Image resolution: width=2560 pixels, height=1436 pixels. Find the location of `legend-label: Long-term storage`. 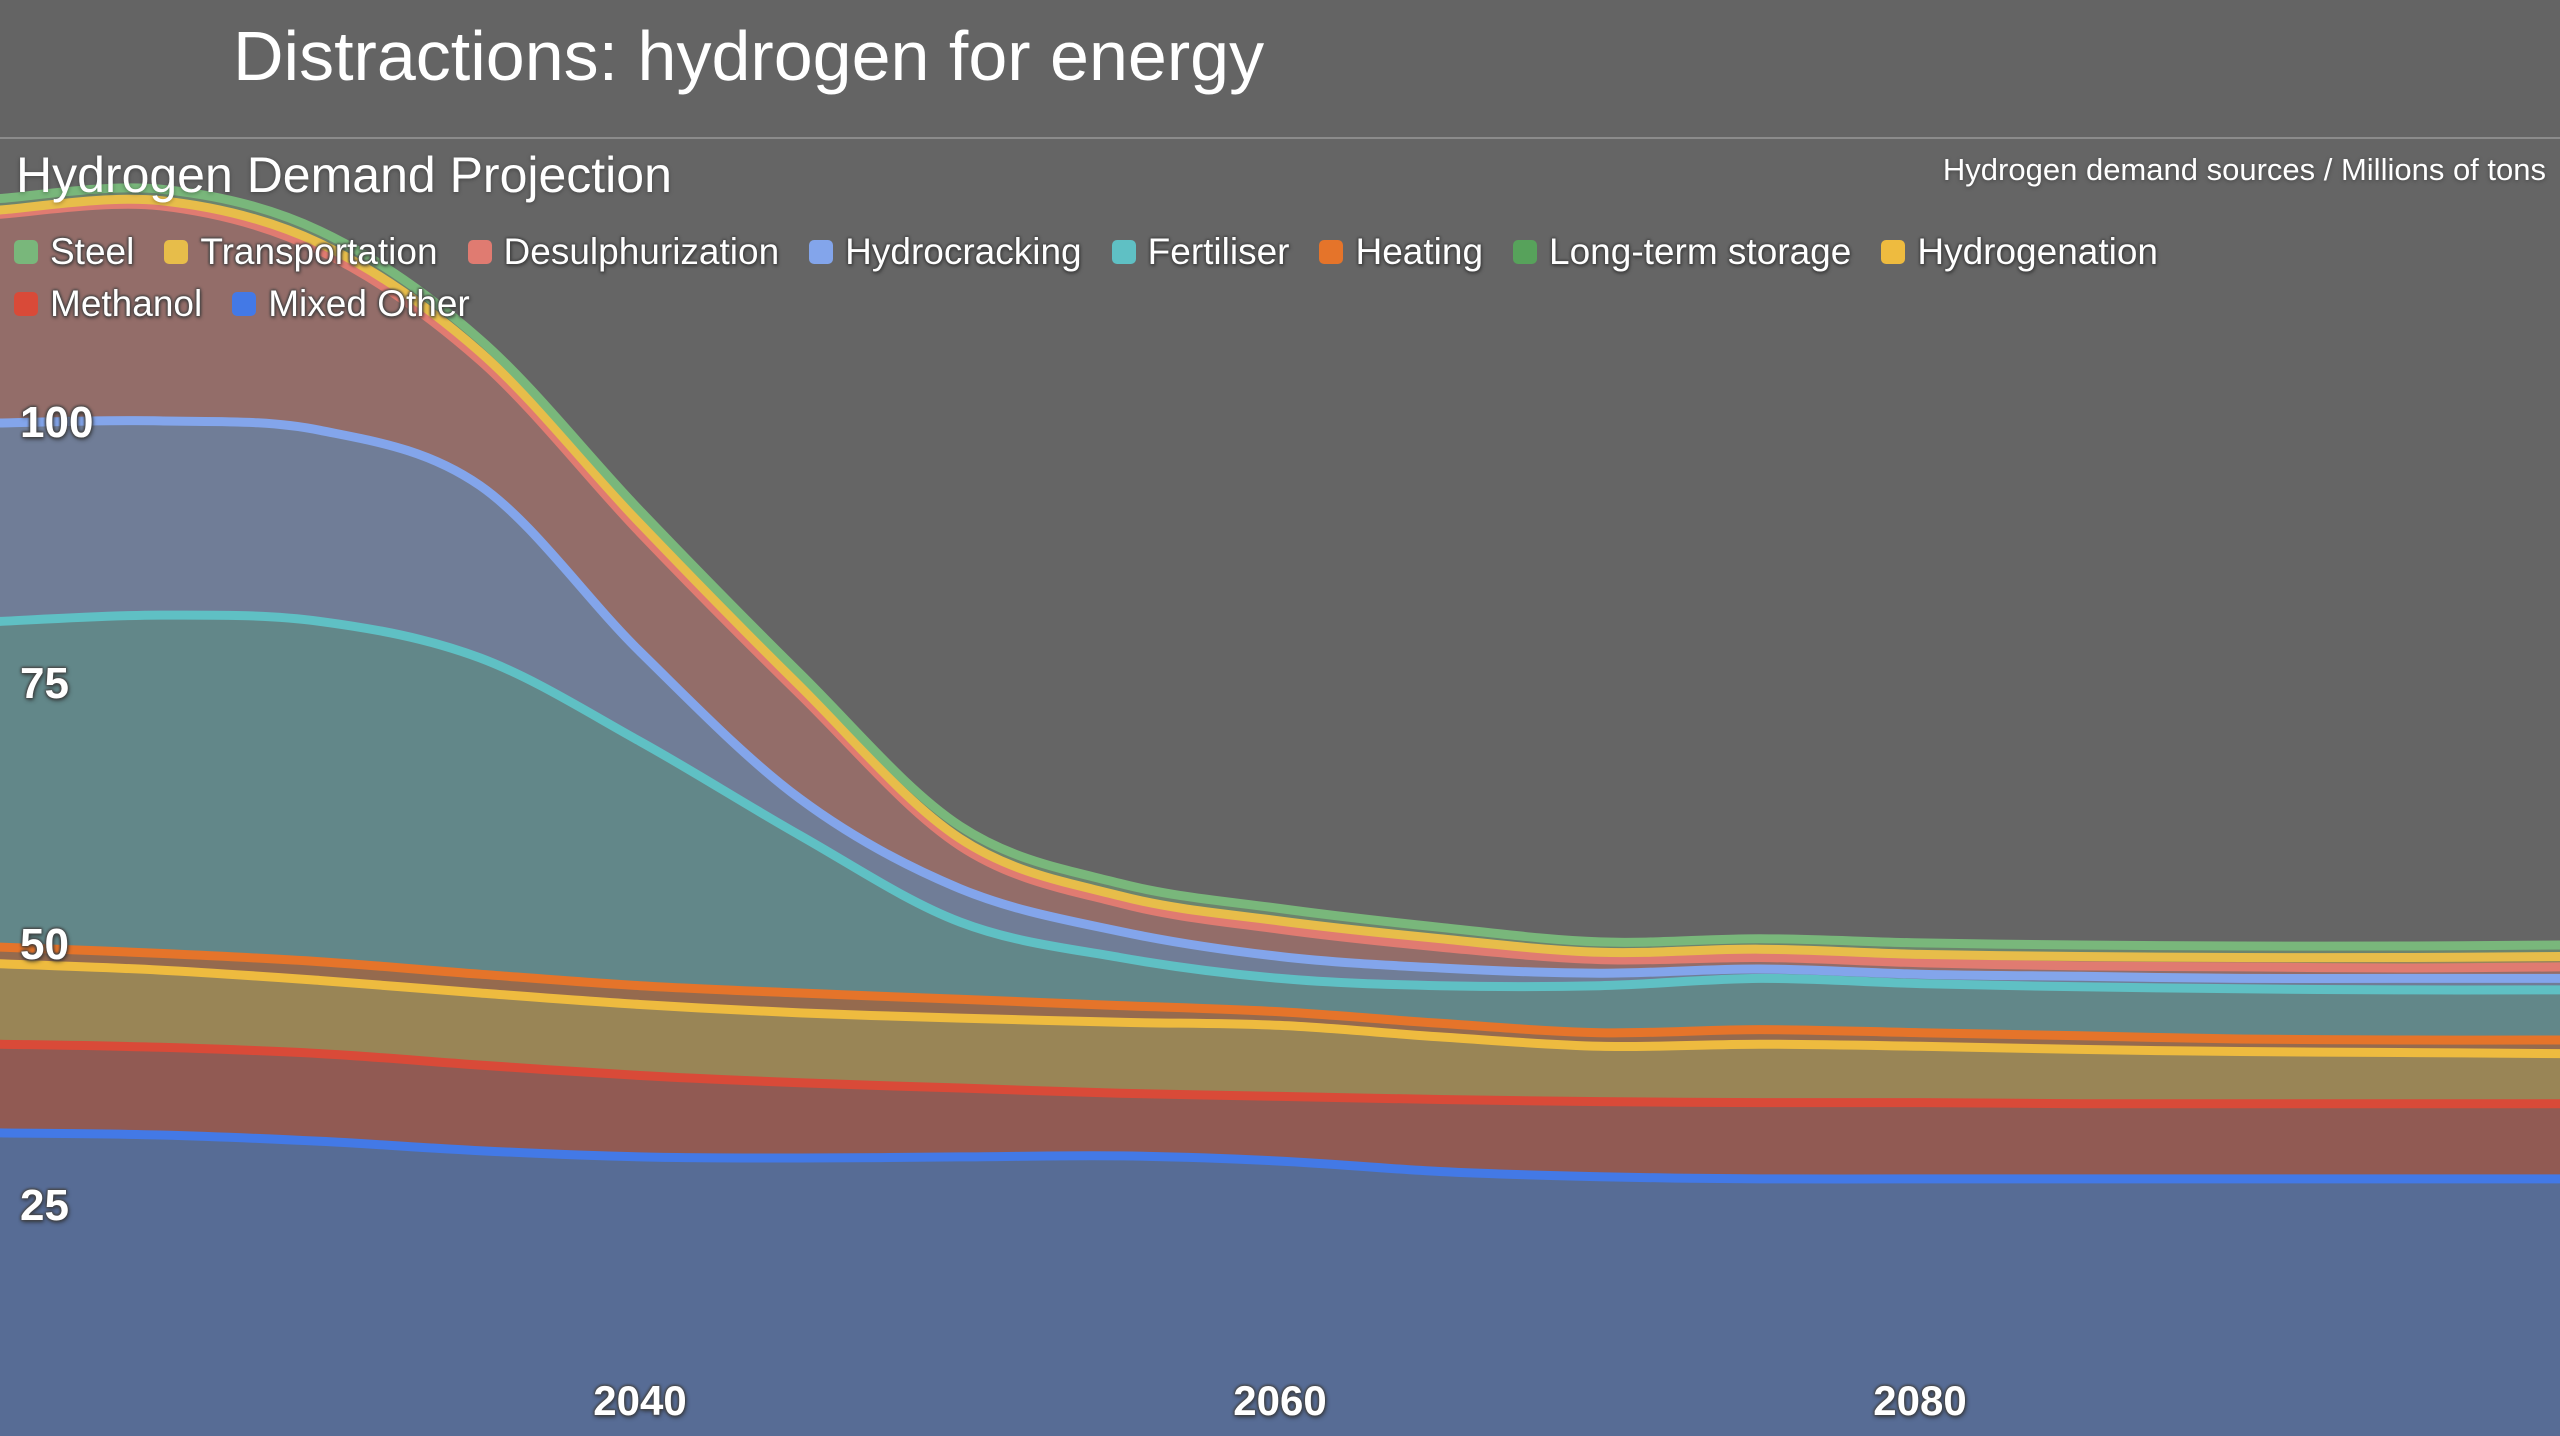

legend-label: Long-term storage is located at coordinates (1700, 251).